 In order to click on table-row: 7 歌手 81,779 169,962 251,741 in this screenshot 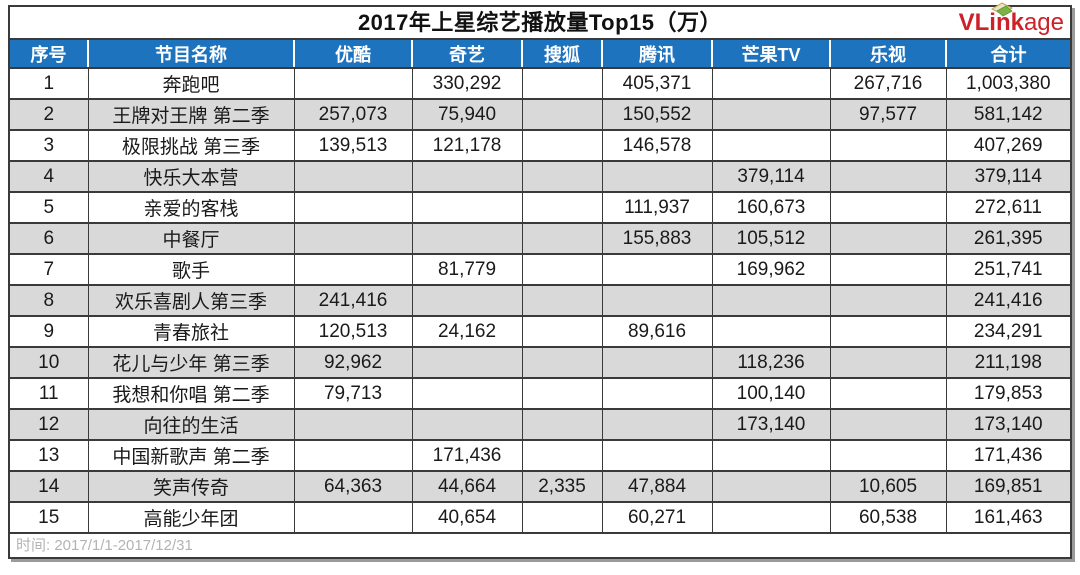, I will do `click(540, 269)`.